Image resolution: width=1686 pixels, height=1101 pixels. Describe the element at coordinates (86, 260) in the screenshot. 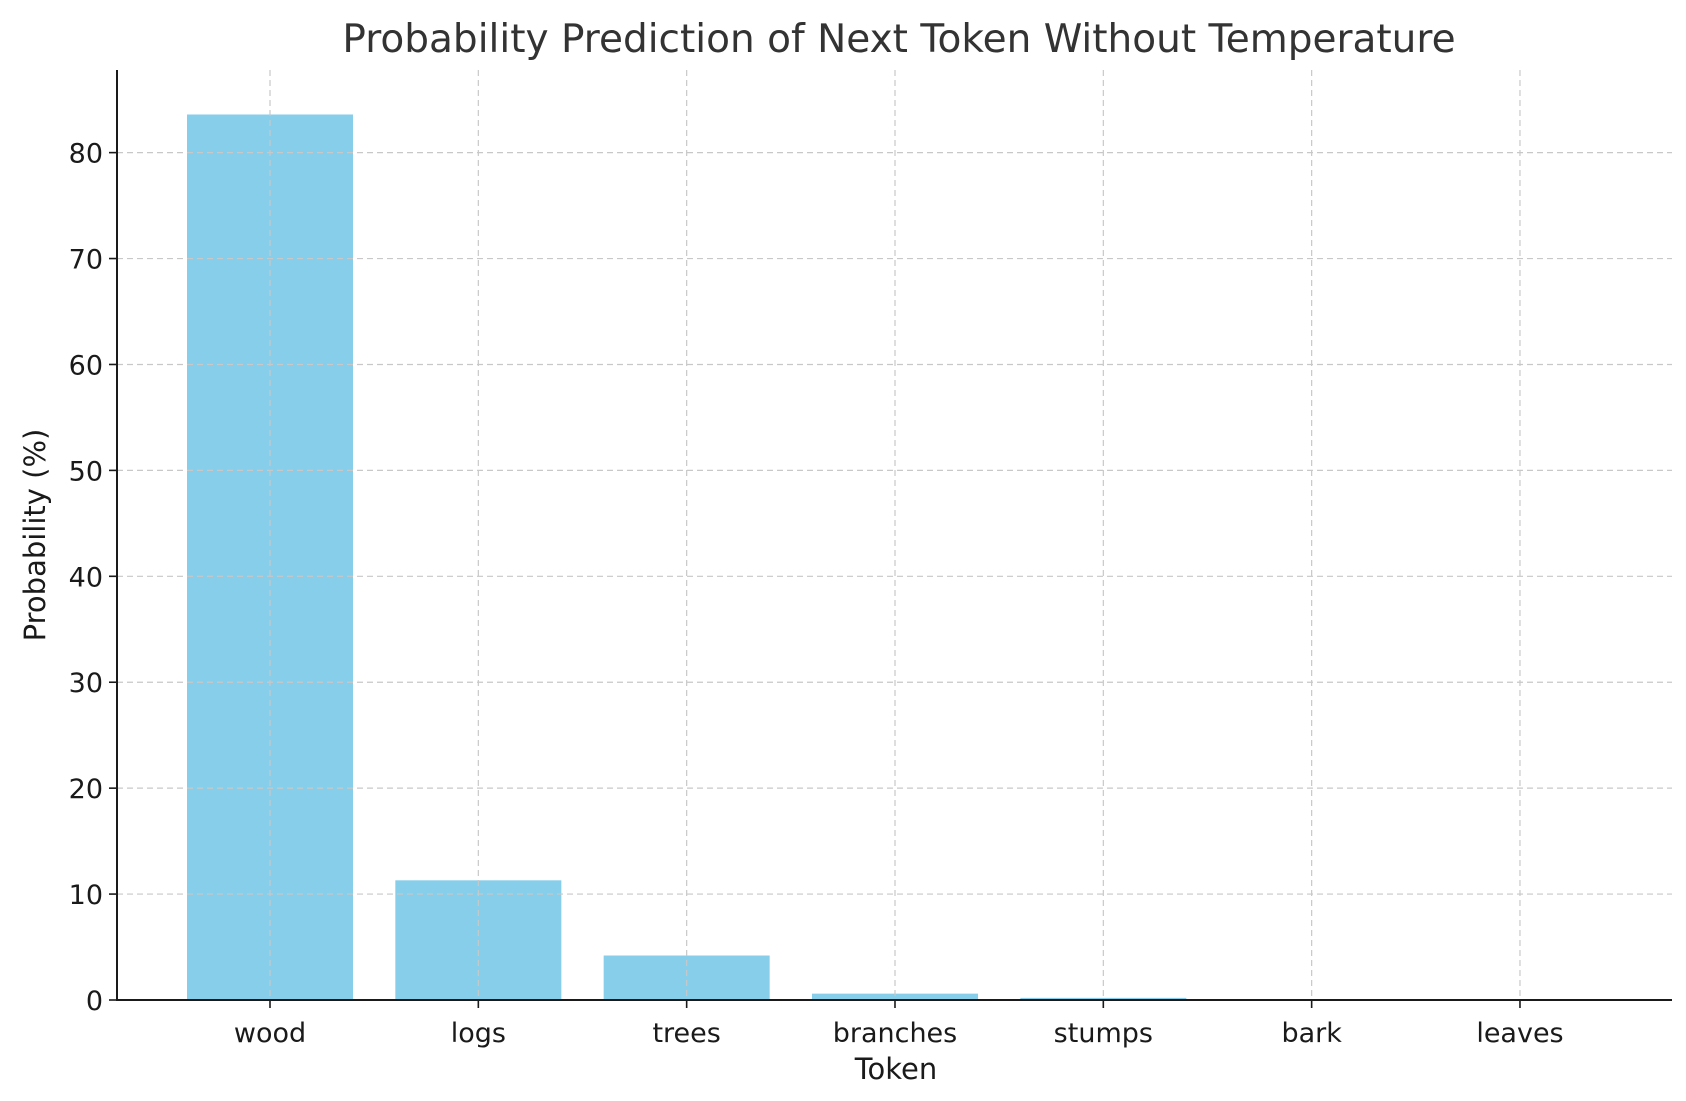

I see `y-tick-label: 70` at that location.